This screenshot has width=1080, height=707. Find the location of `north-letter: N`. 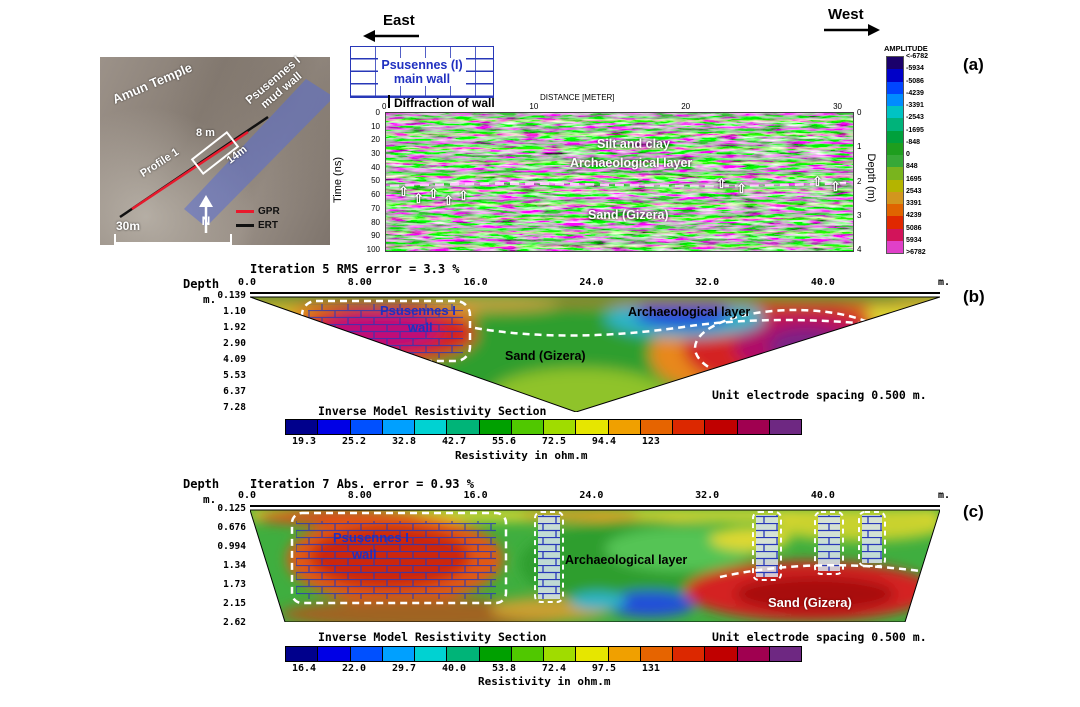

north-letter: N is located at coordinates (206, 221).